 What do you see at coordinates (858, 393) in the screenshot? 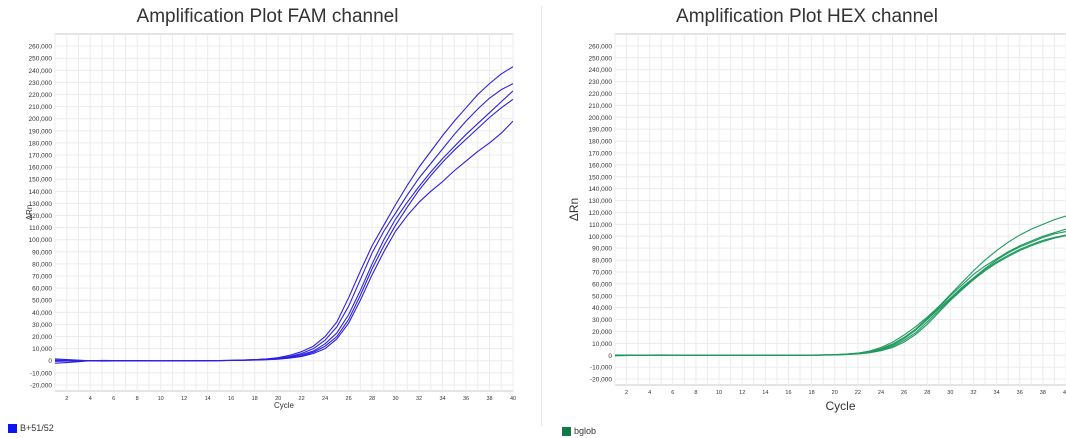
I see `x-tick-label: 22` at bounding box center [858, 393].